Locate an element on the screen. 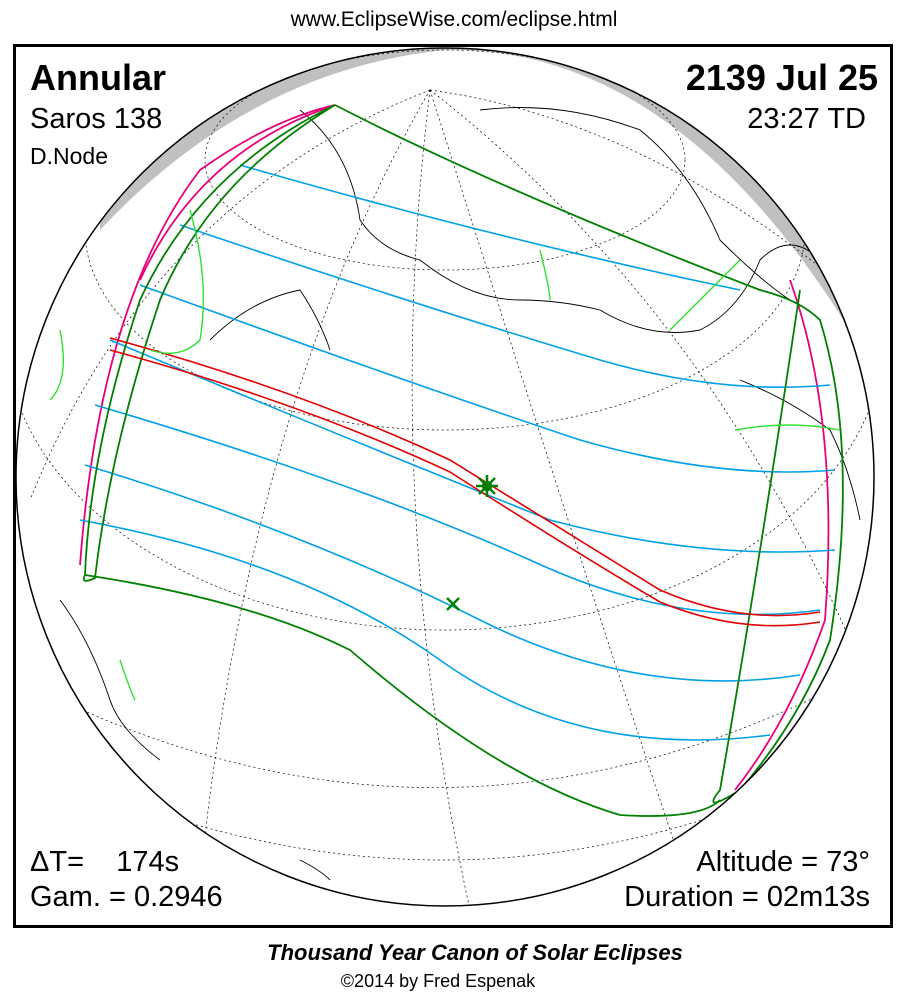  node-label: D.Node is located at coordinates (69, 156).